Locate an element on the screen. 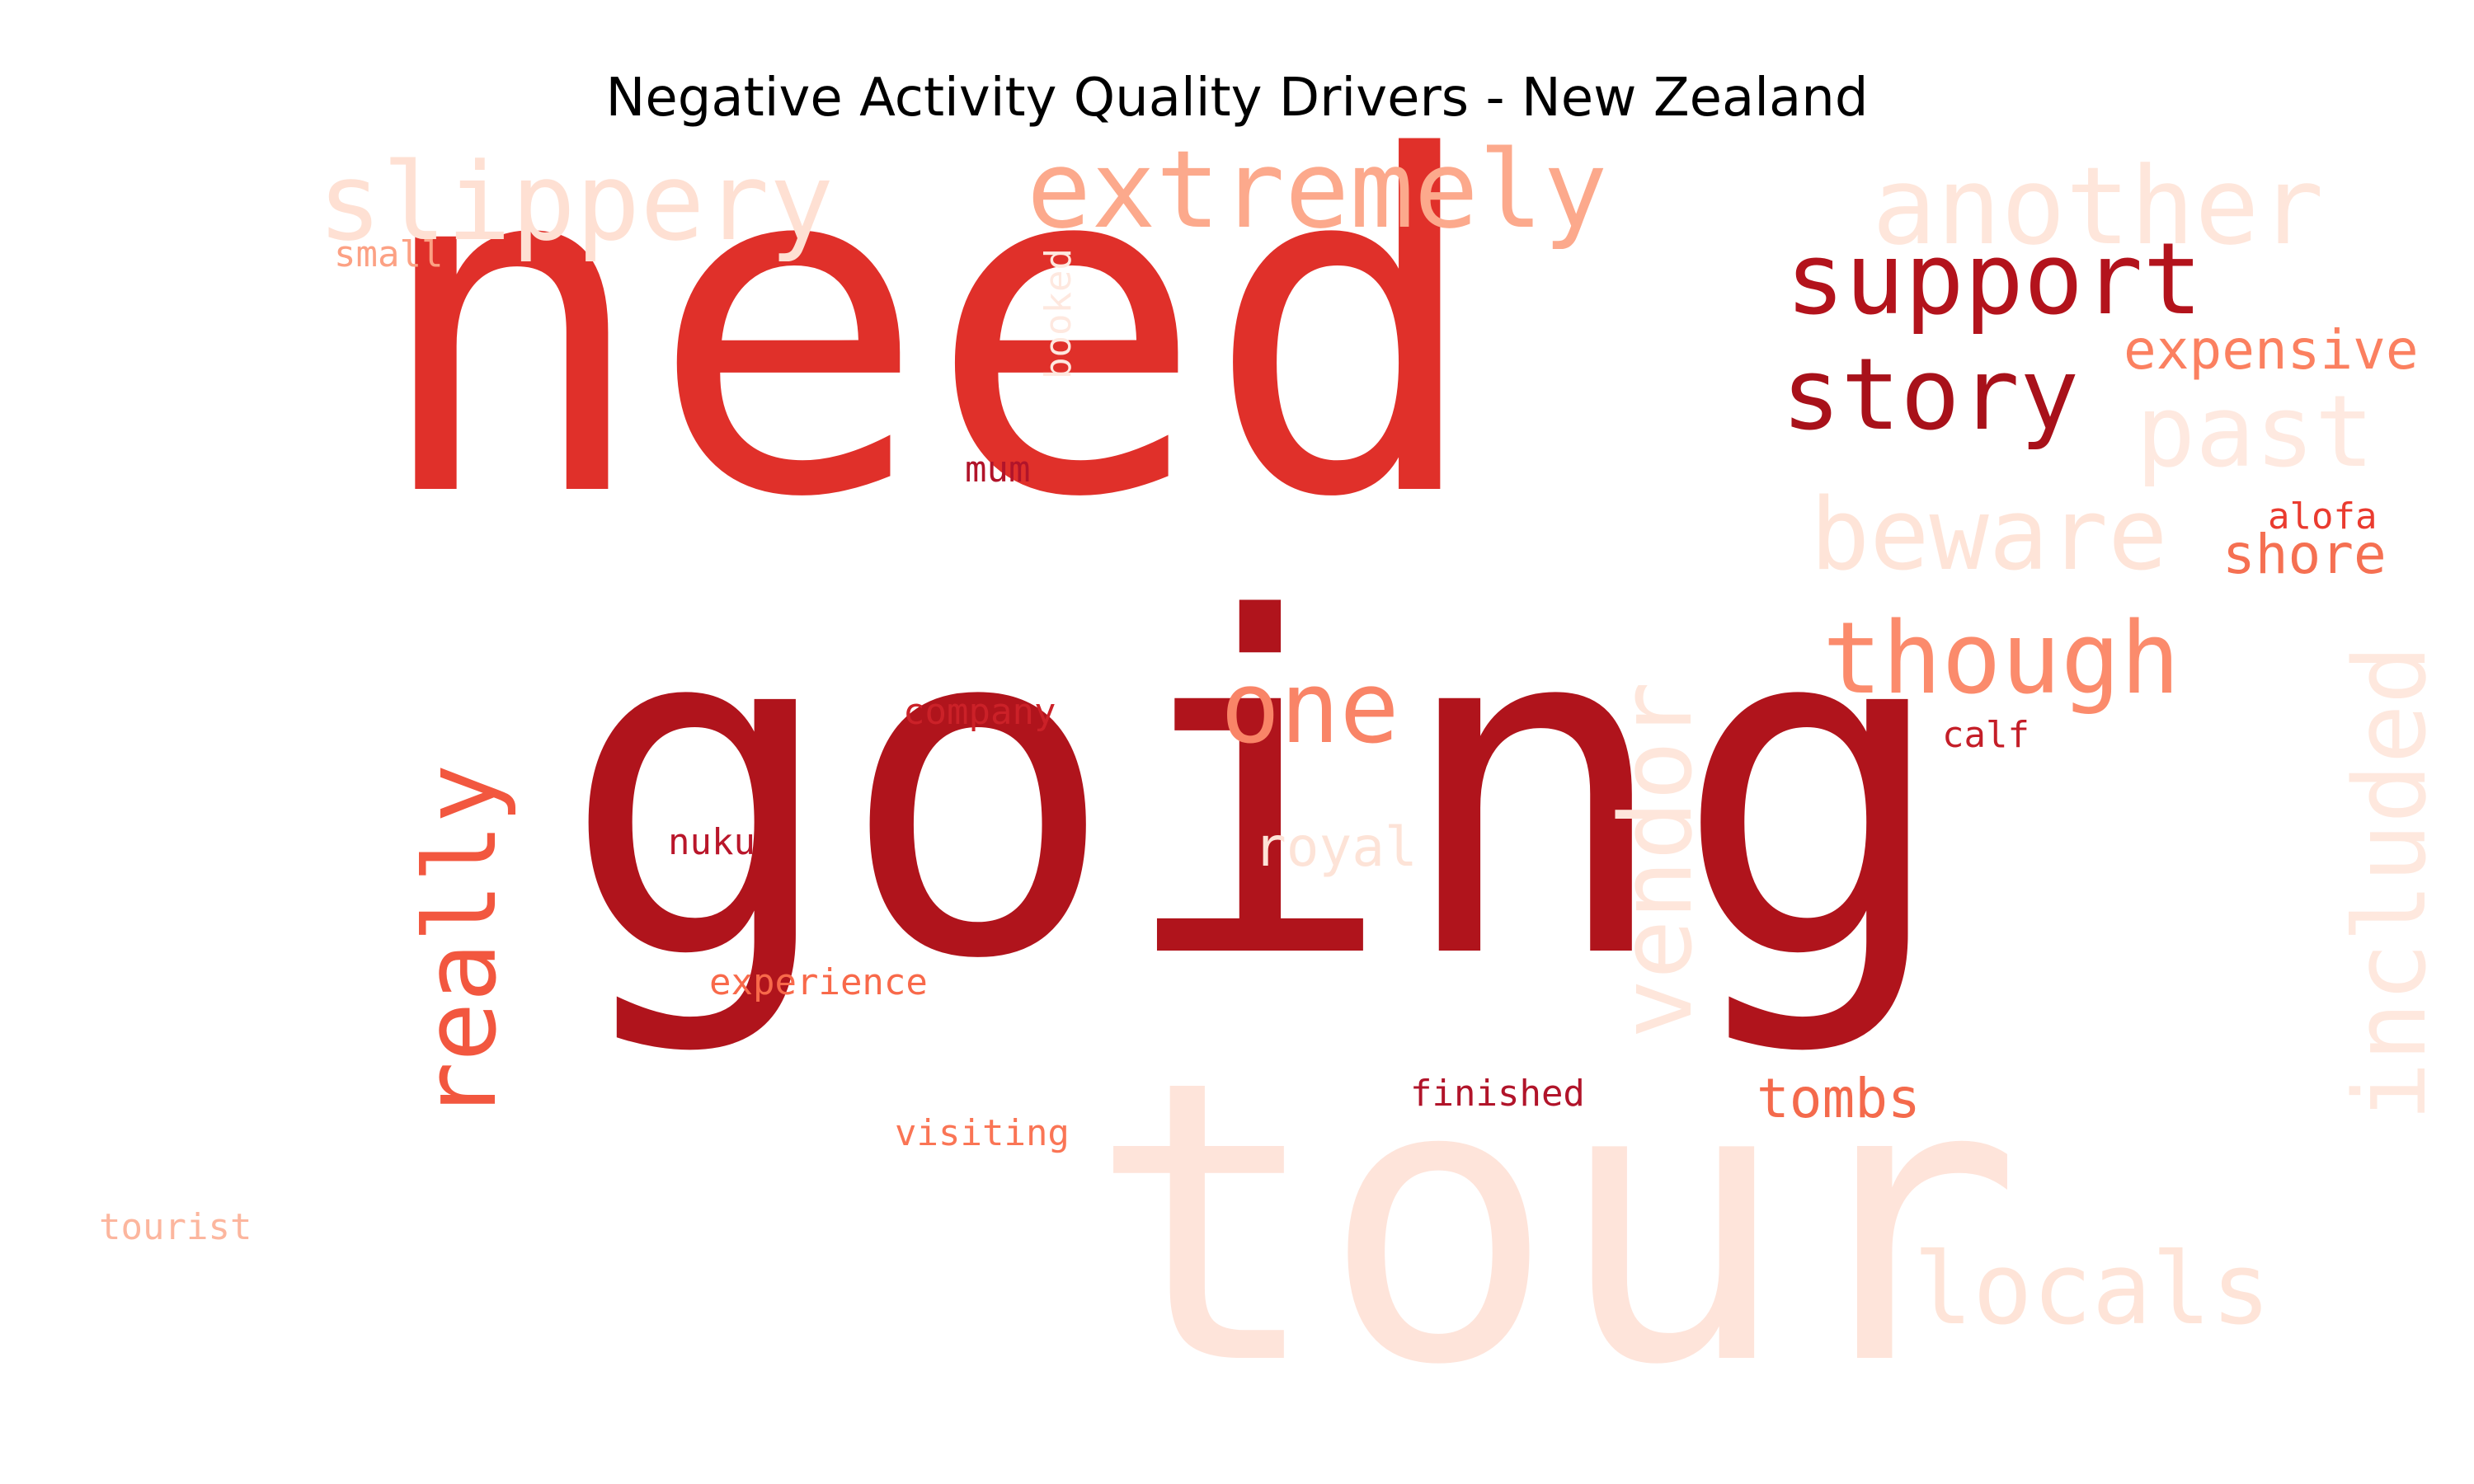 The height and width of the screenshot is (1484, 2474). word-tour: tour is located at coordinates (1555, 1223).